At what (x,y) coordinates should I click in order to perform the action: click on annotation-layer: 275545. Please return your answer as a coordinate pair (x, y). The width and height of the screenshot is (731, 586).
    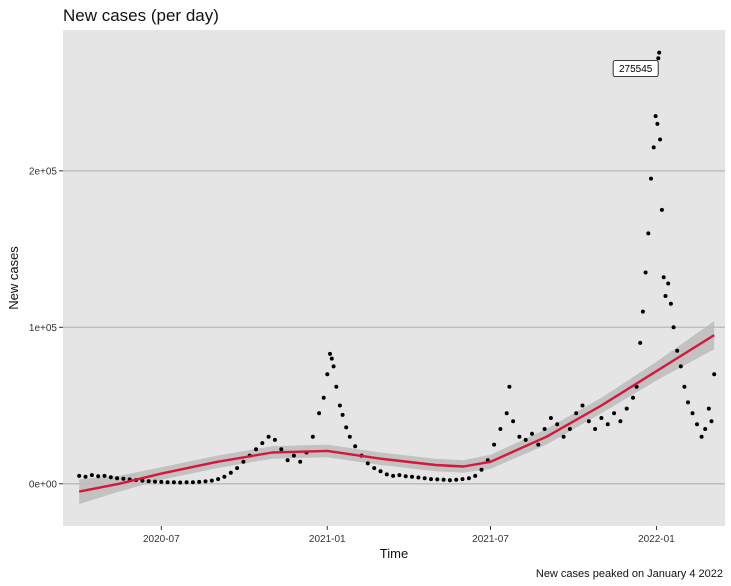
    Looking at the image, I should click on (635, 69).